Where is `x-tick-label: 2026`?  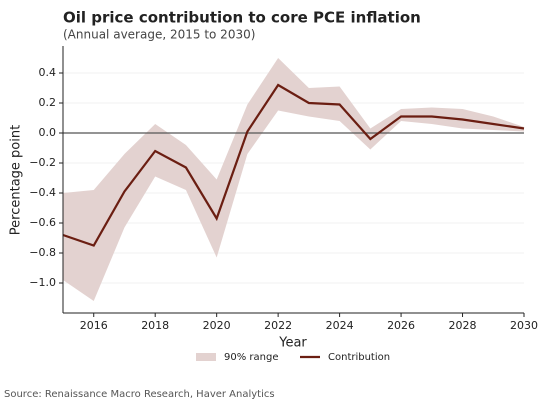 x-tick-label: 2026 is located at coordinates (401, 325).